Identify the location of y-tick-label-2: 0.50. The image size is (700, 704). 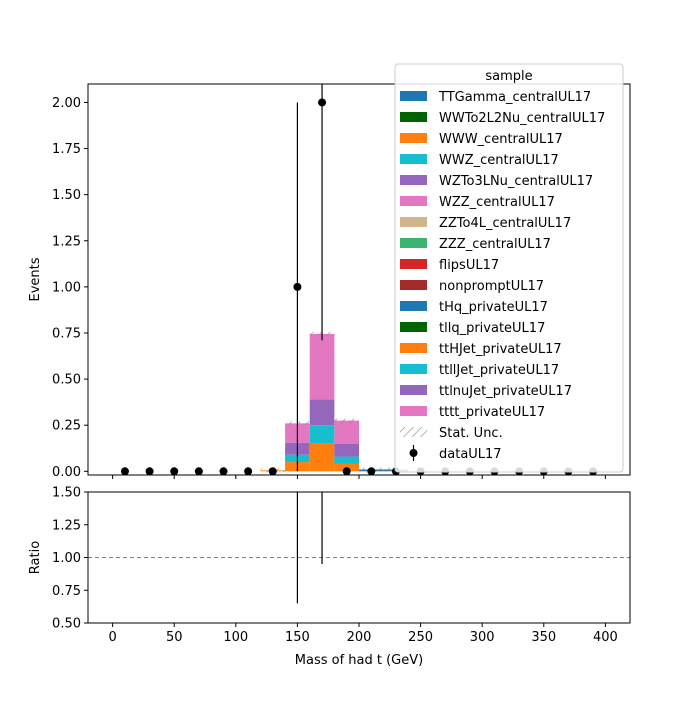
(66, 380).